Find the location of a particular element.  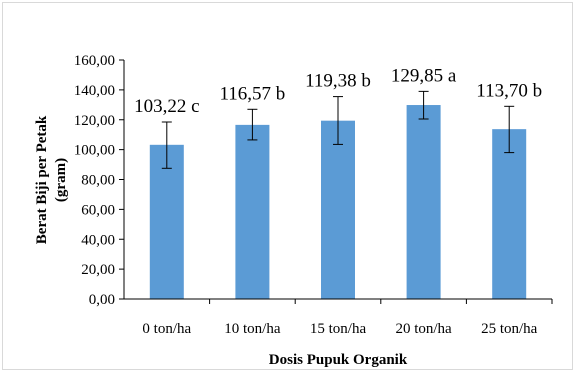

y-tick-label: 160,00 is located at coordinates (94, 61).